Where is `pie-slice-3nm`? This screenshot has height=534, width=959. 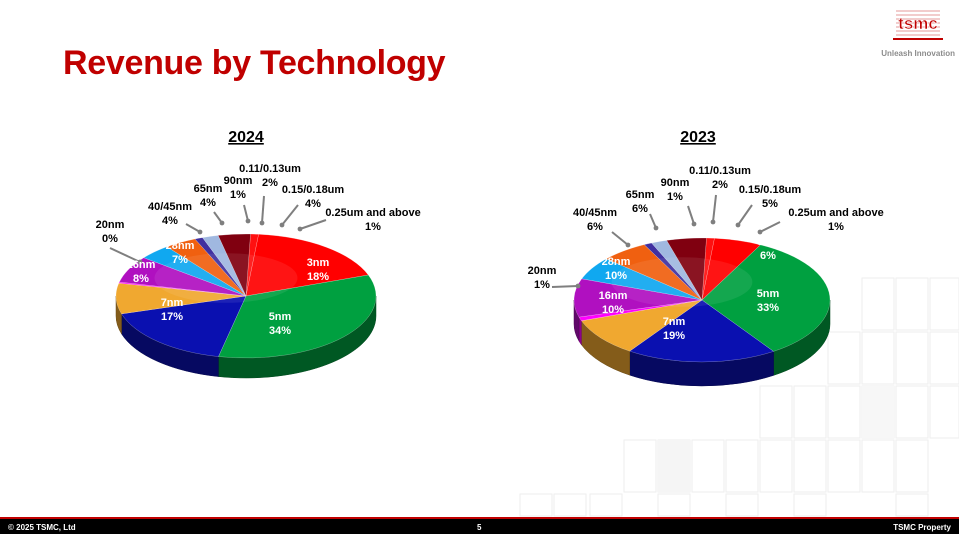 pie-slice-3nm is located at coordinates (307, 265).